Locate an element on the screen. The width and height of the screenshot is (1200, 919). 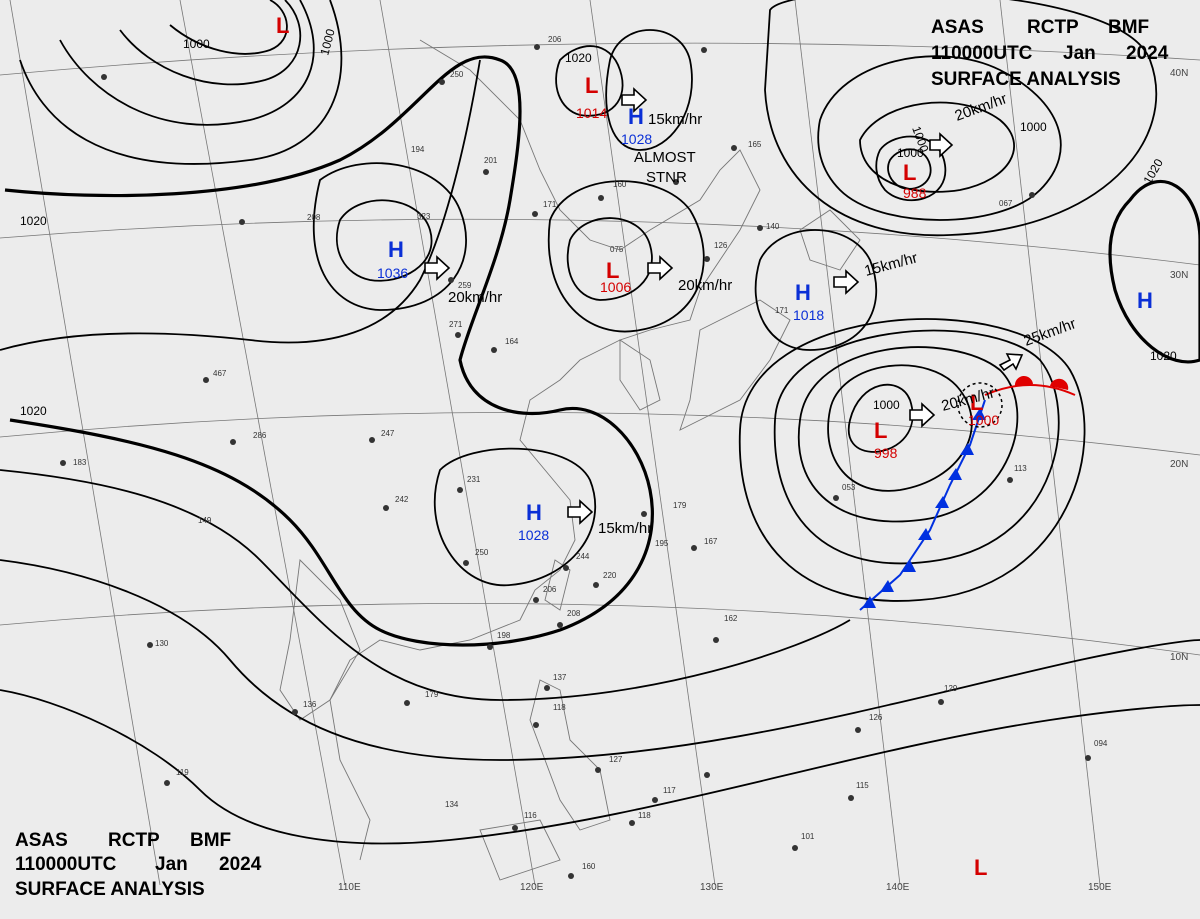
isobar-label: 1020 is located at coordinates (33, 221).